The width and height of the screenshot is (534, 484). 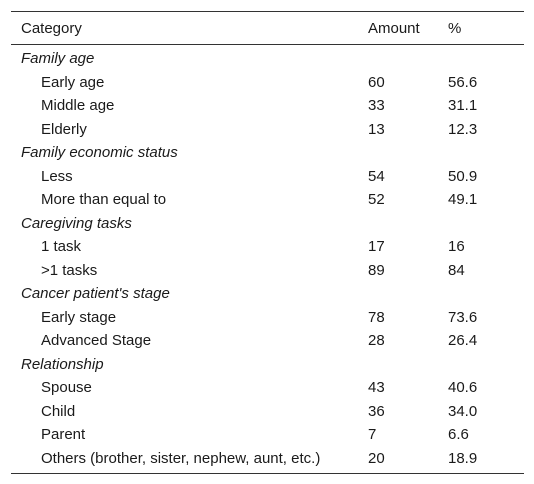 I want to click on row-amount: 78, so click(x=376, y=317).